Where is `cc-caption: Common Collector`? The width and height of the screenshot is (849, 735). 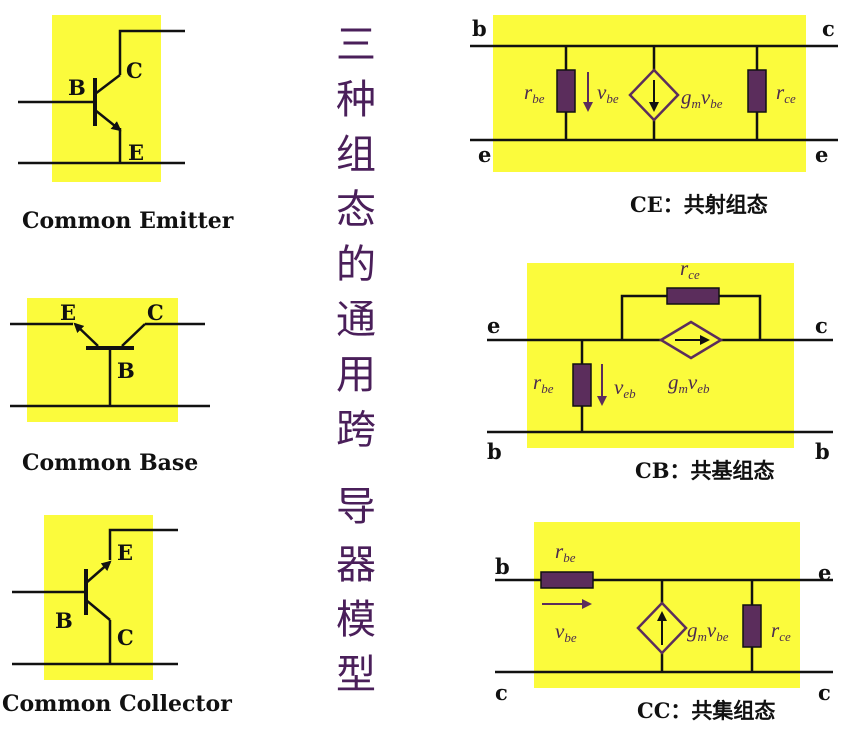
cc-caption: Common Collector is located at coordinates (117, 704).